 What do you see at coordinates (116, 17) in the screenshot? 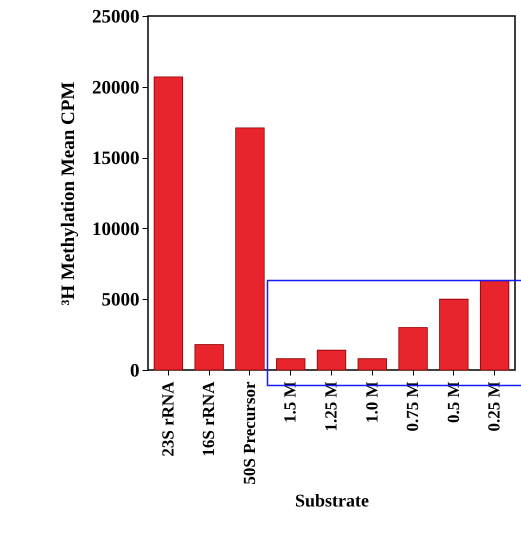
I see `y-tick-label: 25000` at bounding box center [116, 17].